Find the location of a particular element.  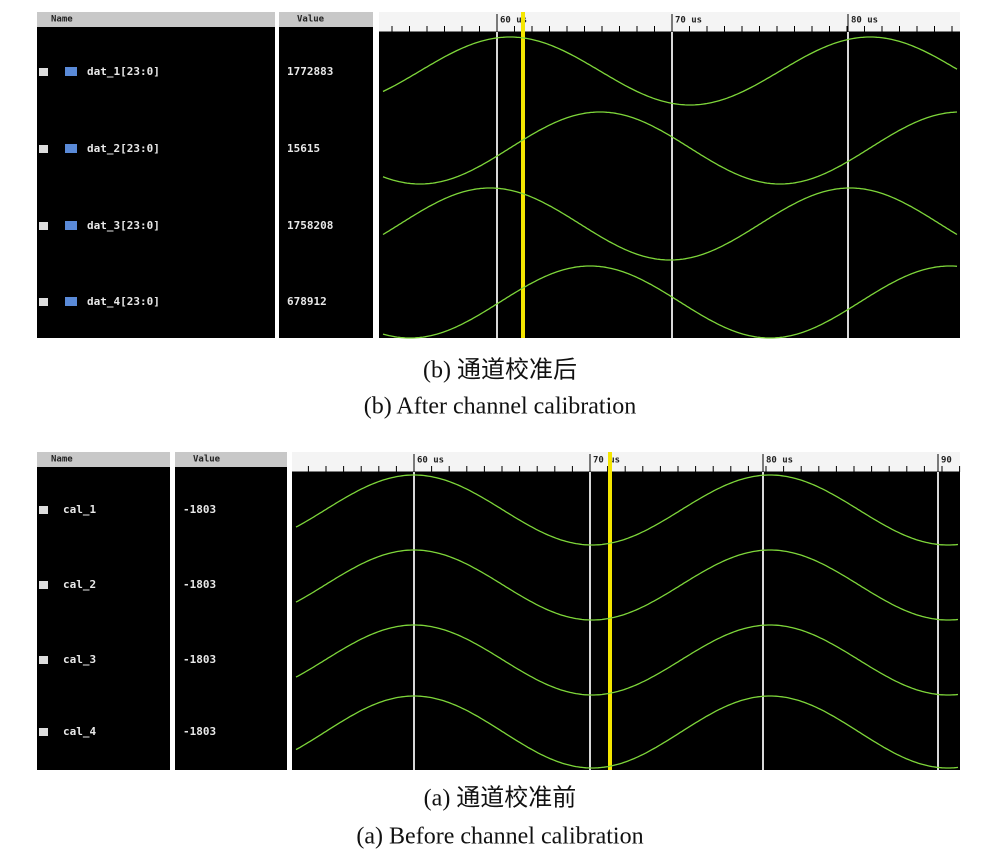

caption-cn: (b) 通道校准后 is located at coordinates (500, 370).